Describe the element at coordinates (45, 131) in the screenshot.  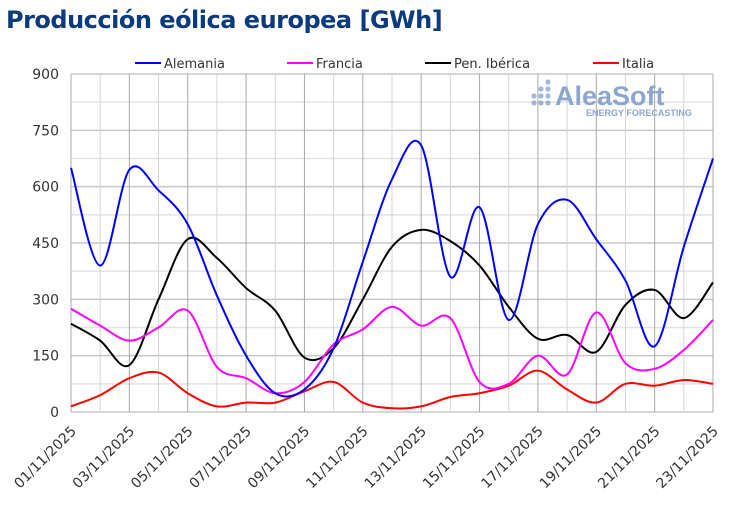
I see `y-tick-label: 750` at that location.